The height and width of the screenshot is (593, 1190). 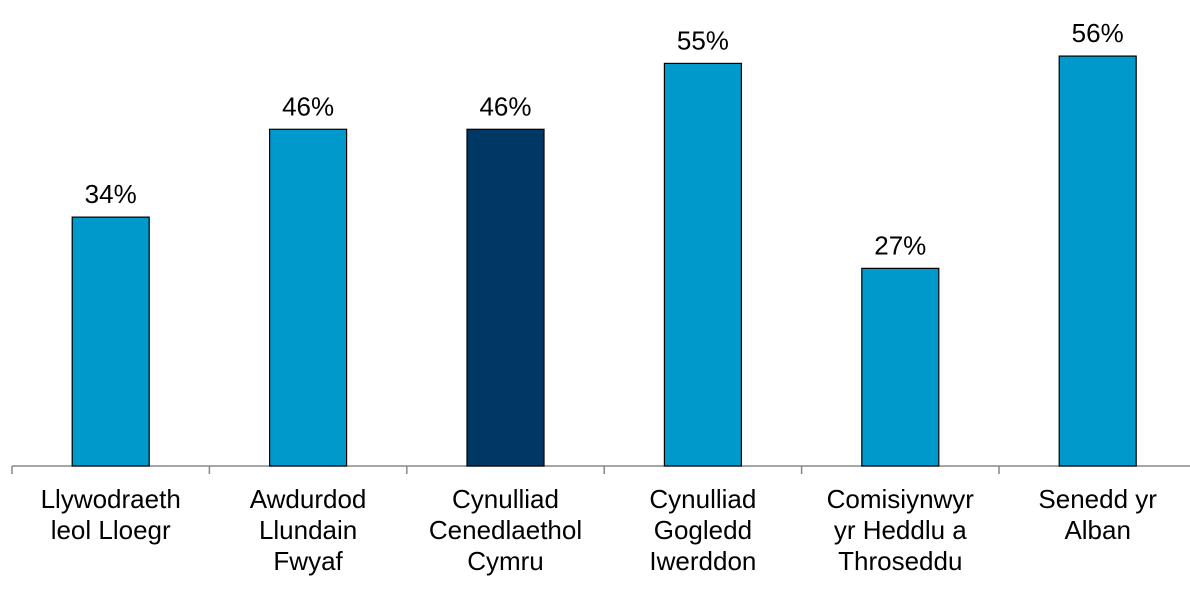 What do you see at coordinates (703, 40) in the screenshot?
I see `value-label: 55%` at bounding box center [703, 40].